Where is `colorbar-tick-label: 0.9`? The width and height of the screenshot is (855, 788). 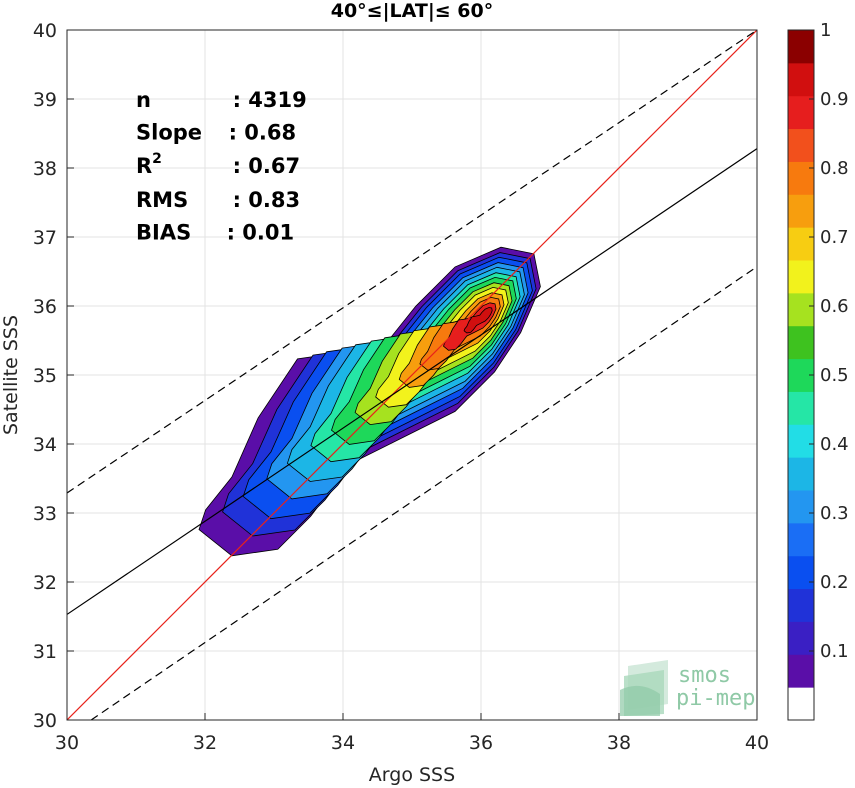 colorbar-tick-label: 0.9 is located at coordinates (834, 99).